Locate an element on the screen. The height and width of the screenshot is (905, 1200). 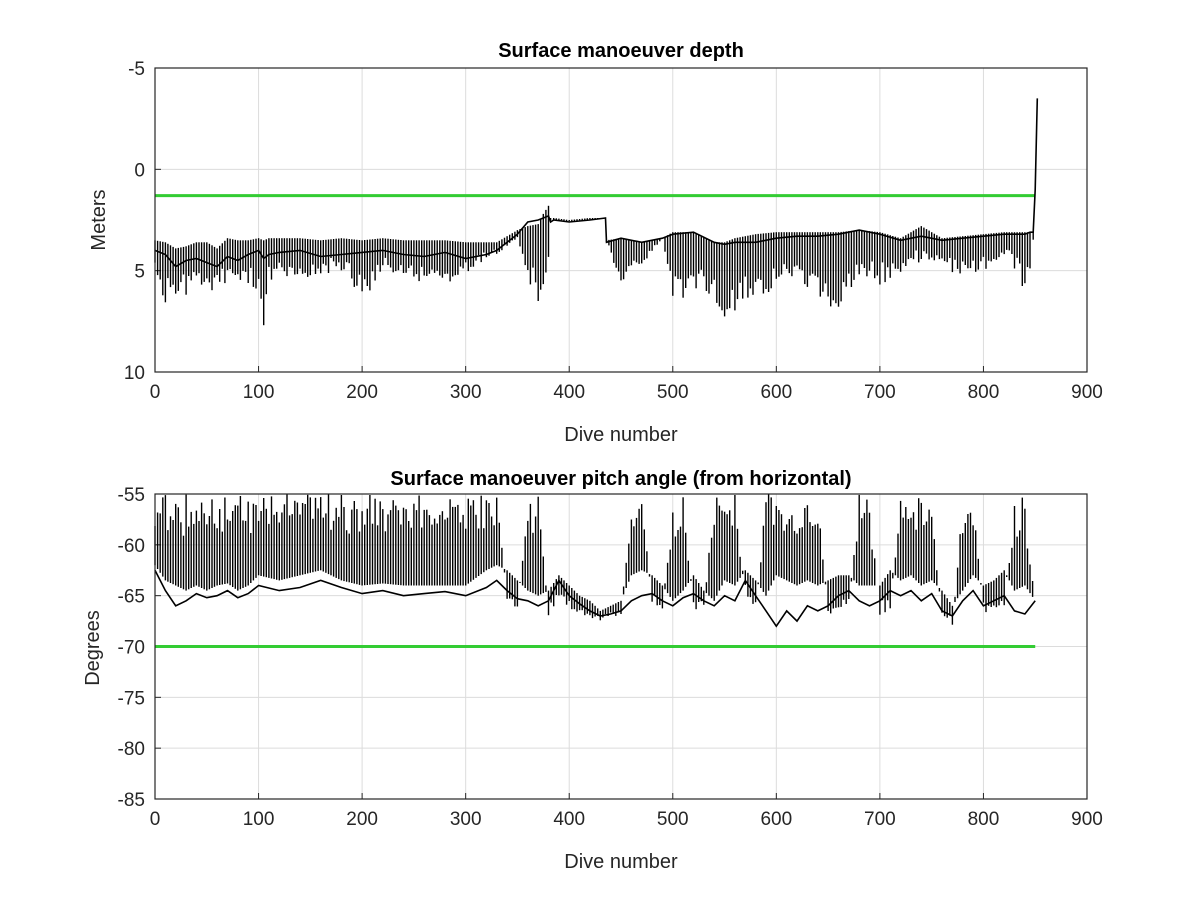
depth-chart-title: Surface manoeuver depth is located at coordinates (621, 51).